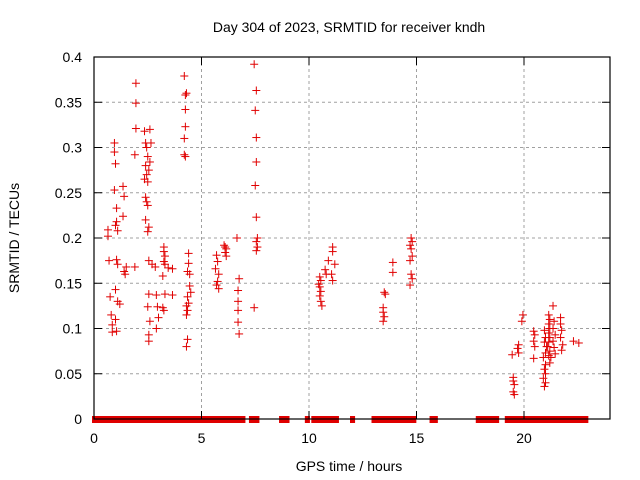 The height and width of the screenshot is (480, 640). I want to click on y-tick-label: 0.4, so click(73, 57).